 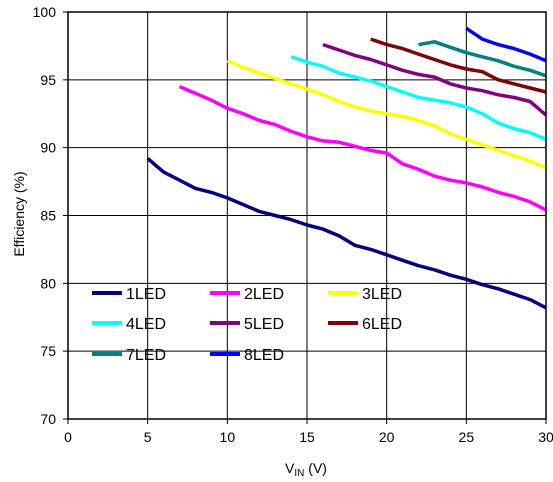 I want to click on series-line-3led, so click(x=386, y=114).